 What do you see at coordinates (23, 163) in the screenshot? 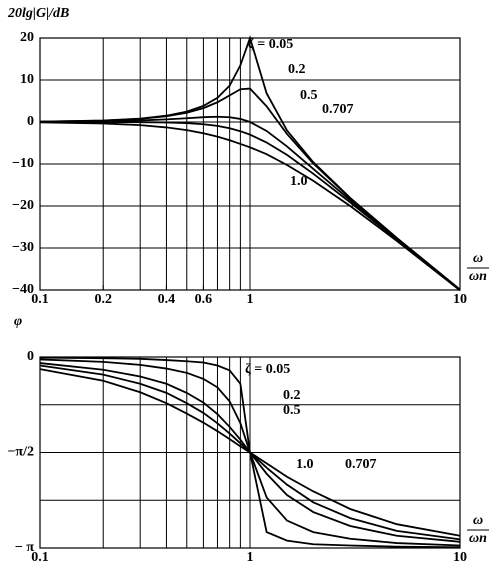
I see `y-tick-label: −10` at bounding box center [23, 163].